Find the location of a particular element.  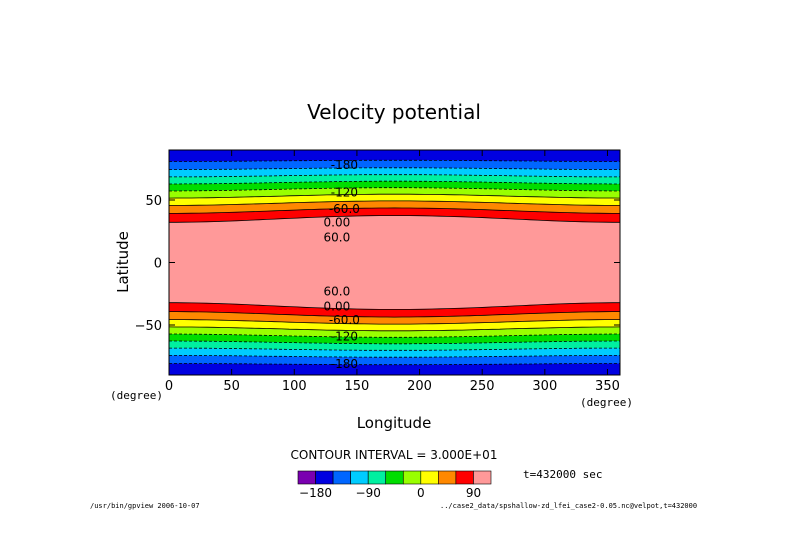

colorbar-label: −180 is located at coordinates (315, 493).